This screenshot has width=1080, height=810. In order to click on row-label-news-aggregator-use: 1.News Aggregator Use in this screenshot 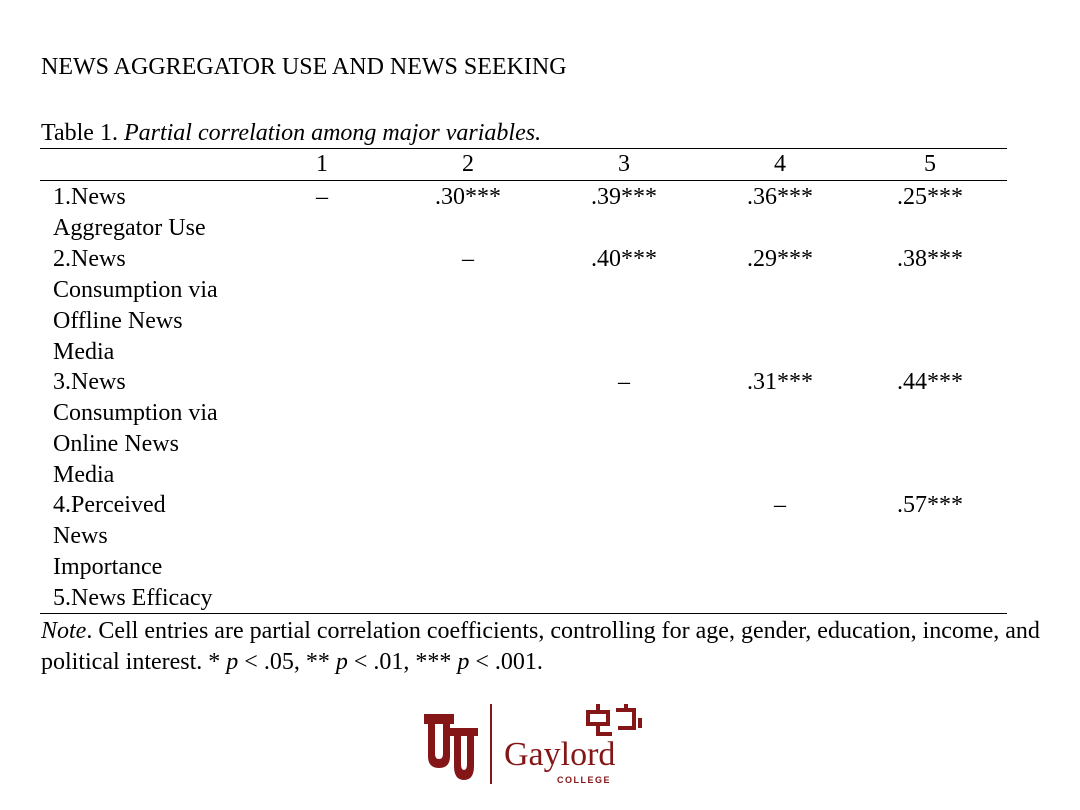, I will do `click(129, 212)`.